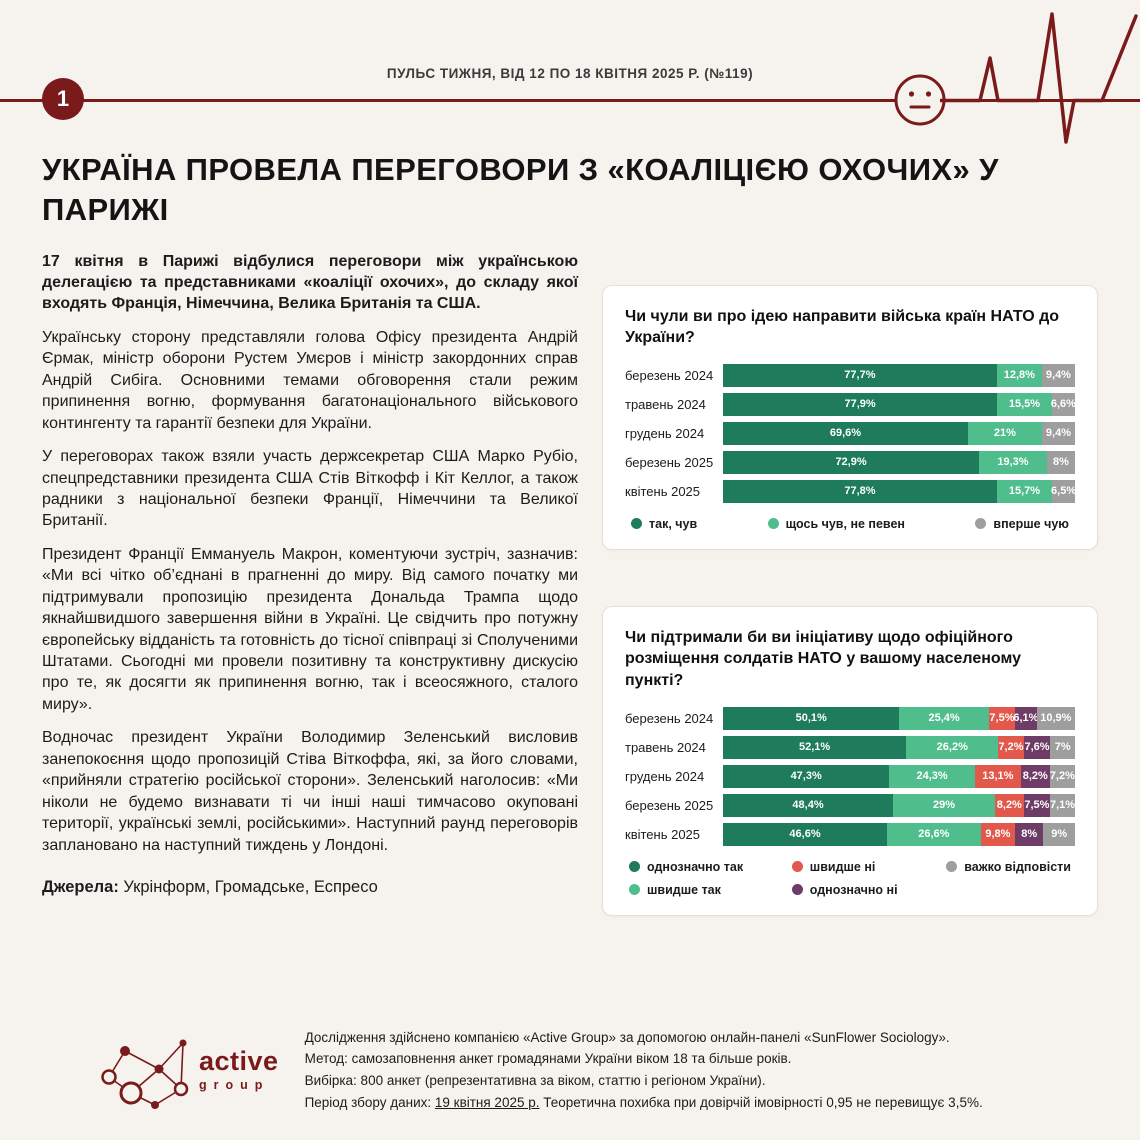 This screenshot has width=1140, height=1140. Describe the element at coordinates (1037, 747) in the screenshot. I see `bar-segment: 7,6%` at that location.